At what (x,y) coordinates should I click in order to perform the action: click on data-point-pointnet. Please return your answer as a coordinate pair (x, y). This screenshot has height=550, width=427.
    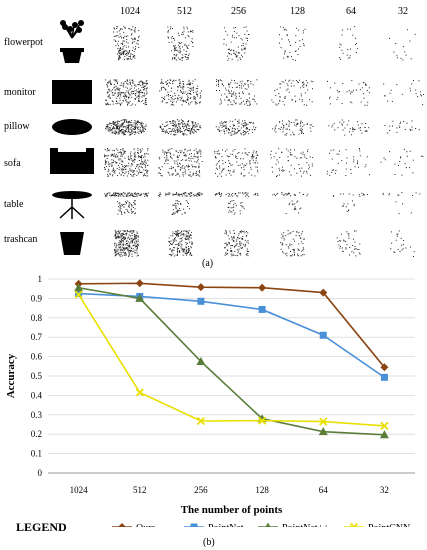
    Looking at the image, I should click on (323, 335).